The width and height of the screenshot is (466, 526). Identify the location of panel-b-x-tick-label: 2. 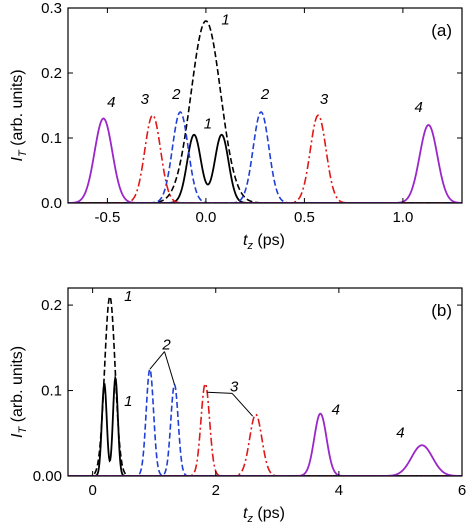
(216, 490).